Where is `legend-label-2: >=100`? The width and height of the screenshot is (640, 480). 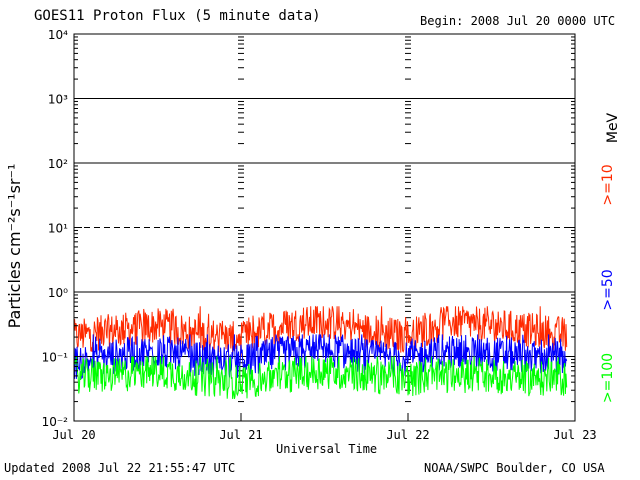 legend-label-2: >=100 is located at coordinates (608, 378).